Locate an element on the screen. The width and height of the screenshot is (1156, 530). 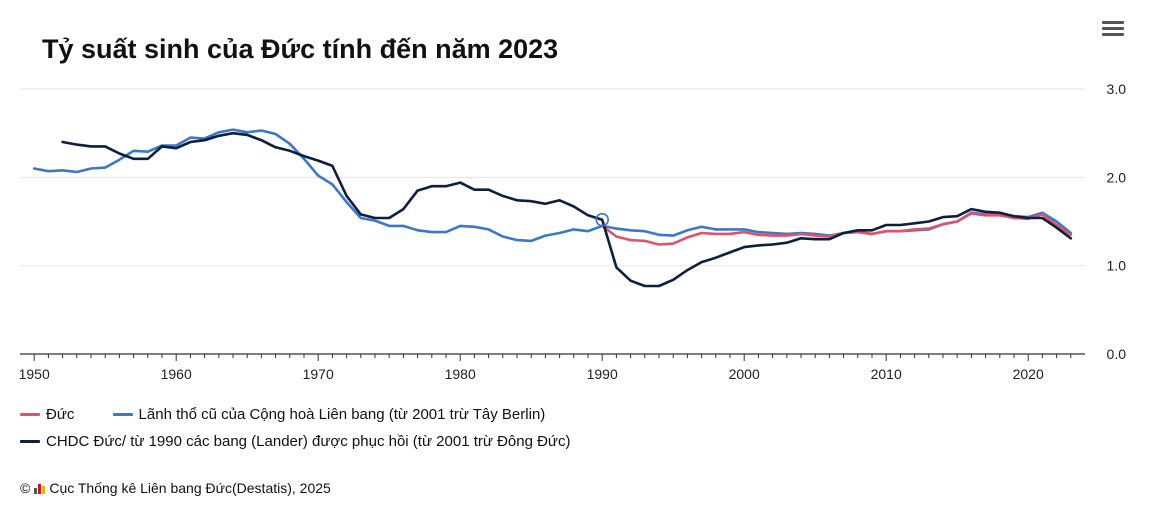
legend-item-germany: Đức is located at coordinates (47, 414).